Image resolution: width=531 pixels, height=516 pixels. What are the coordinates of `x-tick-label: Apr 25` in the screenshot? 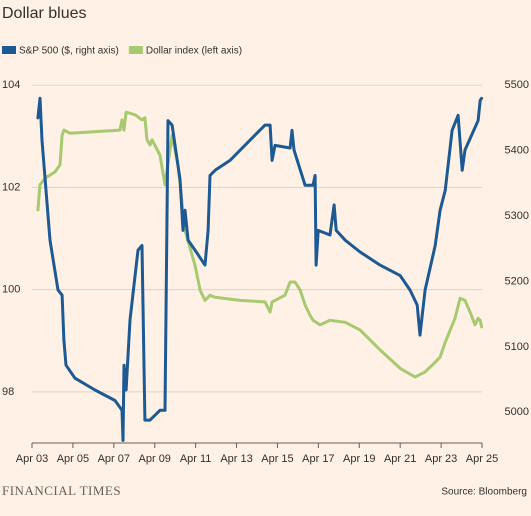 It's located at (482, 459).